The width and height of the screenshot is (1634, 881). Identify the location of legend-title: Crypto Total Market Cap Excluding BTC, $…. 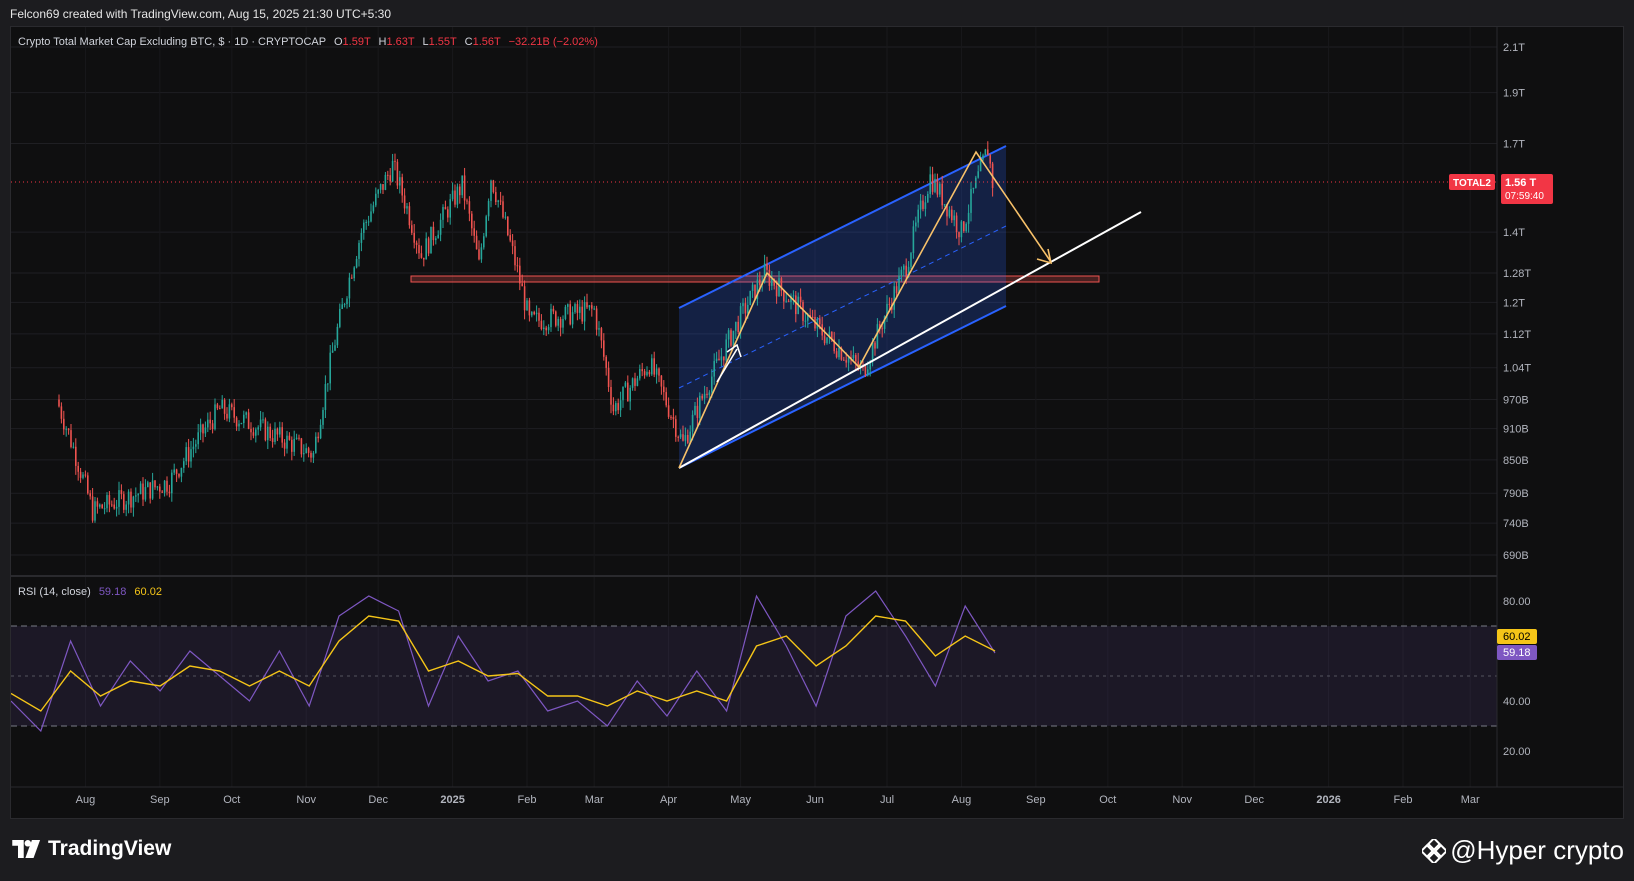
(172, 42).